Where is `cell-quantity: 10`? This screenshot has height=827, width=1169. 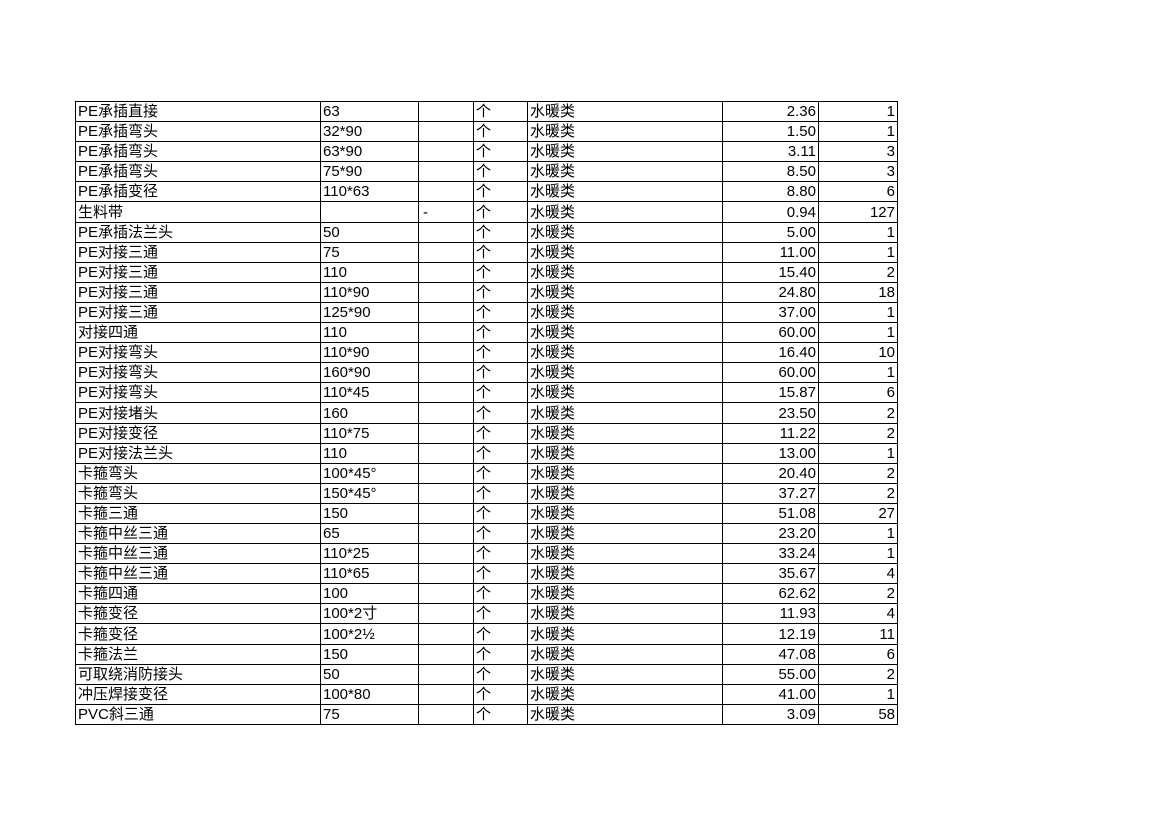
cell-quantity: 10 is located at coordinates (858, 353).